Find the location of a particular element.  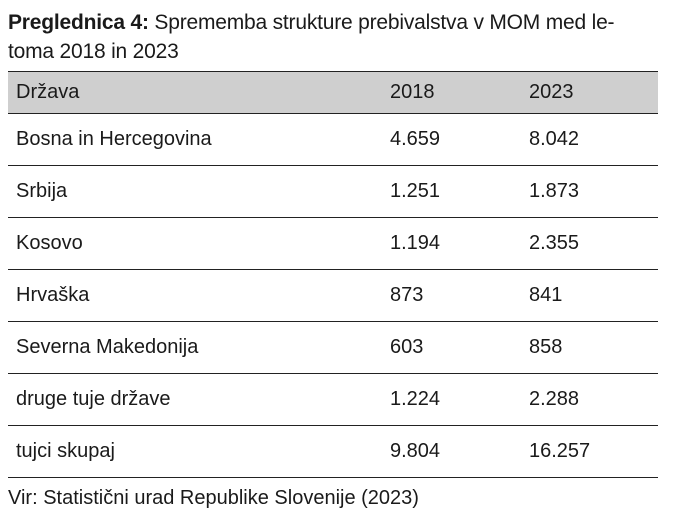

cell-2018: 873 is located at coordinates (451, 295).